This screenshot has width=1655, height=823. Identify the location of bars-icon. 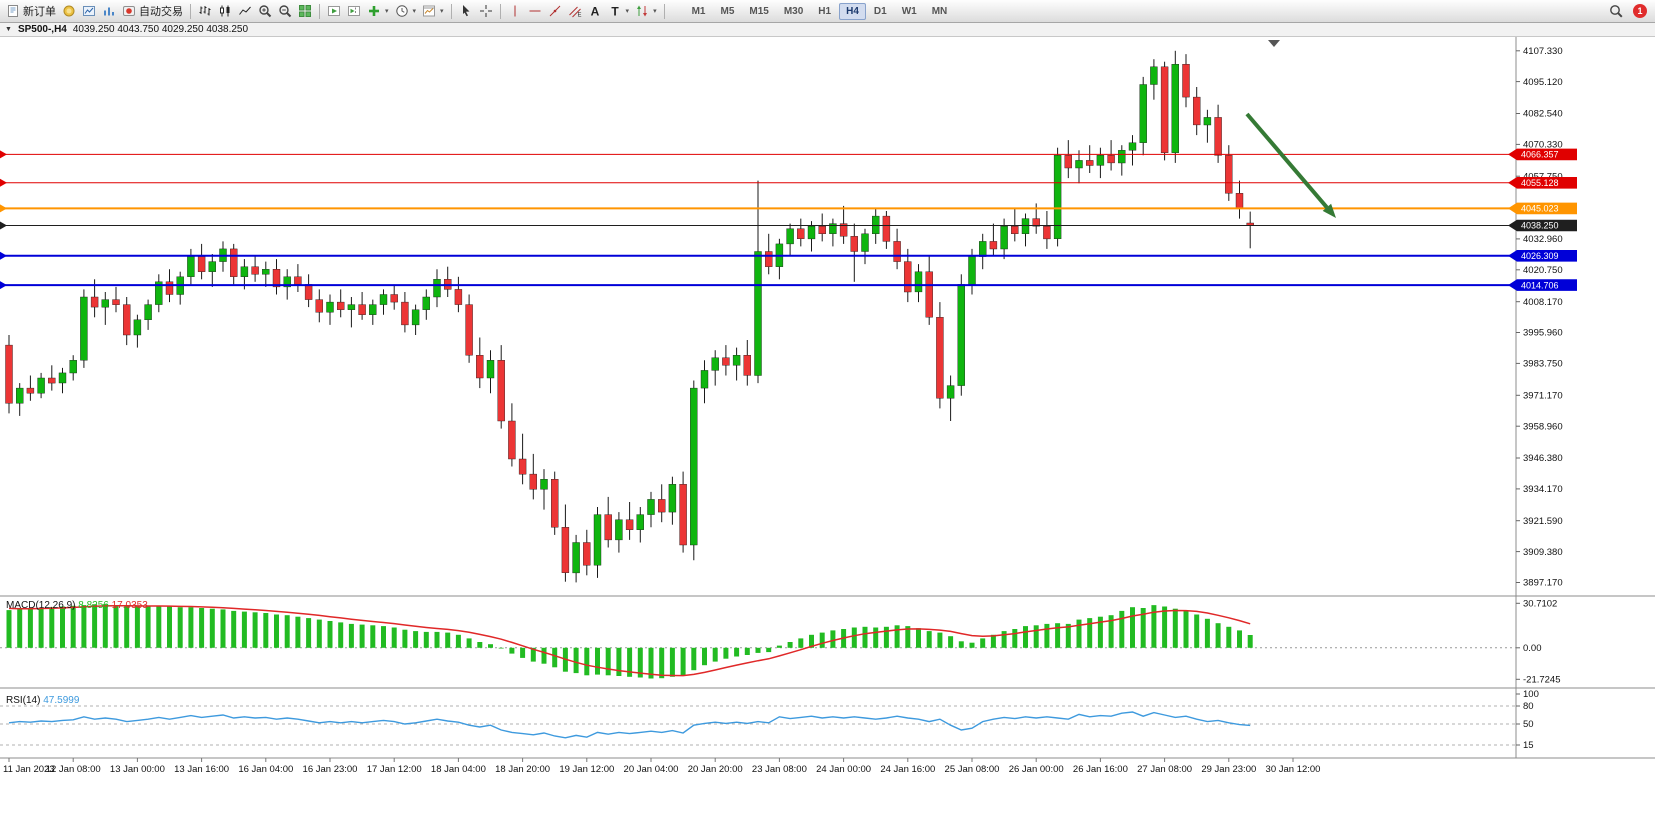
(205, 11).